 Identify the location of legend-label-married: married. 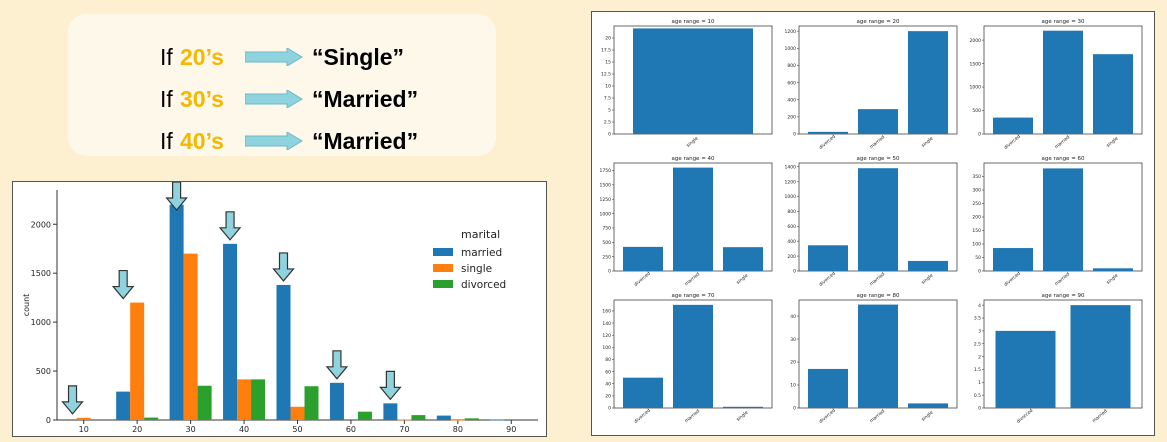
(481, 253).